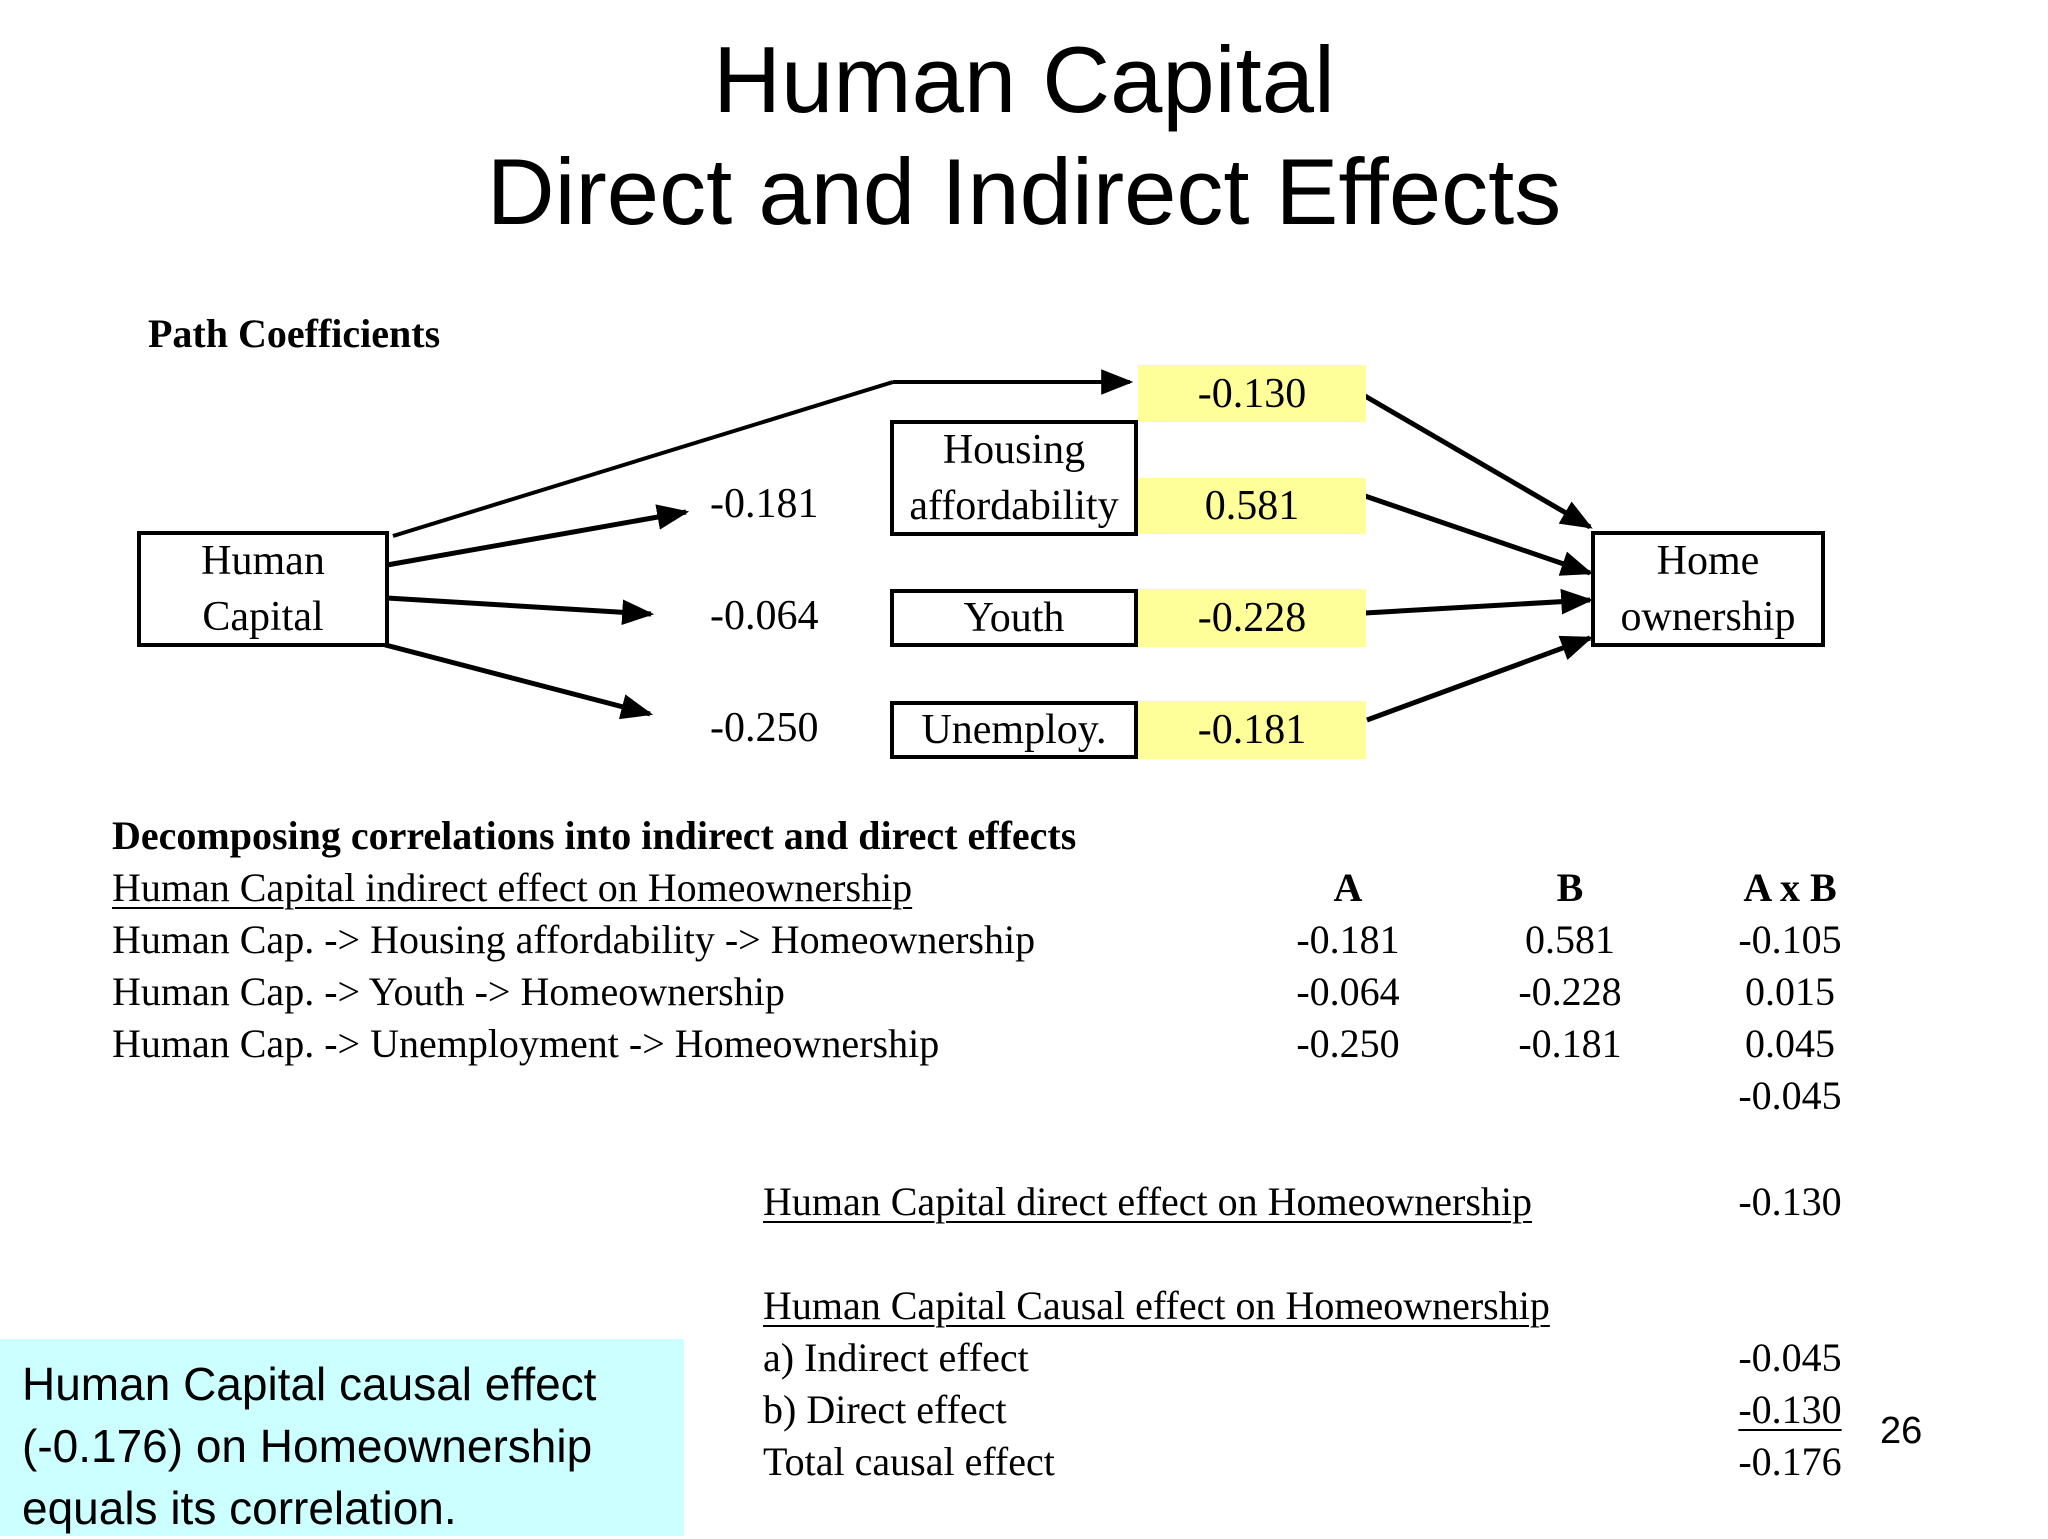 This screenshot has width=2048, height=1539. What do you see at coordinates (1479, 534) in the screenshot?
I see `arrow-housing-home` at bounding box center [1479, 534].